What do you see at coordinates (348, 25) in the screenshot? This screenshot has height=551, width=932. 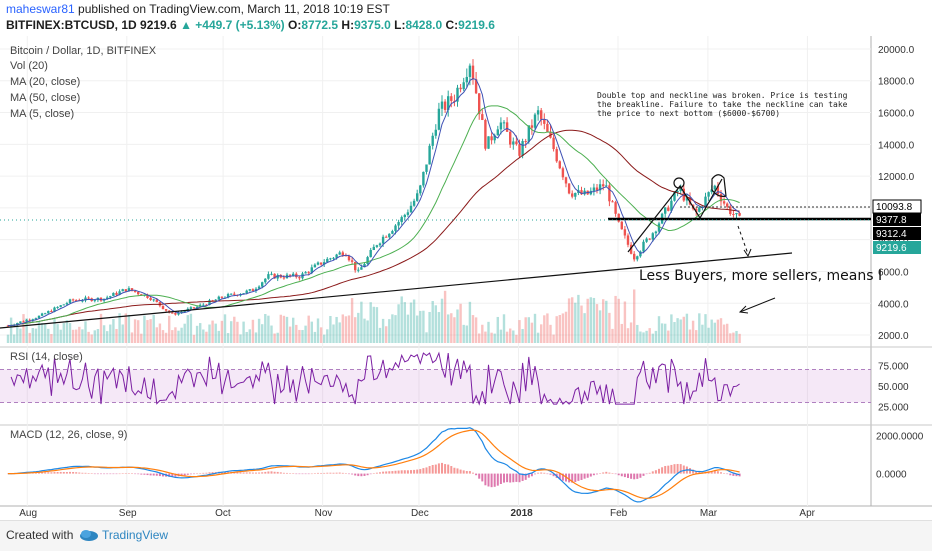 I see `high-label: H:` at bounding box center [348, 25].